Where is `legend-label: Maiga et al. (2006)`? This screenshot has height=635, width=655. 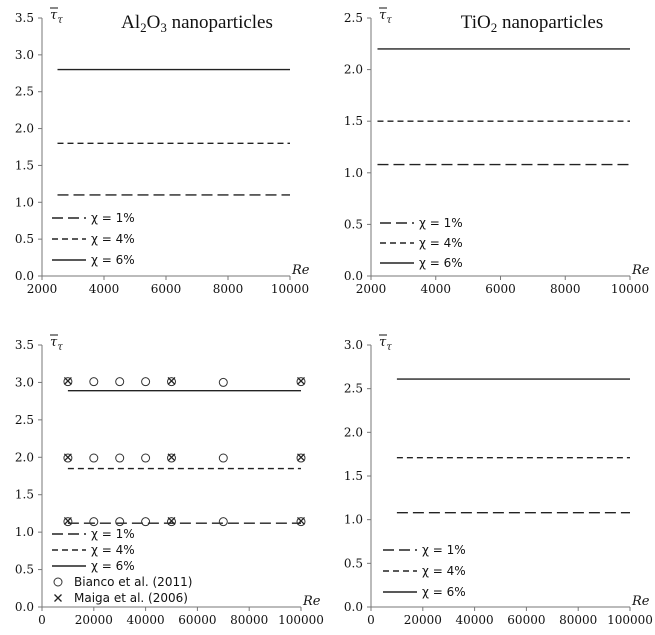 legend-label: Maiga et al. (2006) is located at coordinates (131, 598).